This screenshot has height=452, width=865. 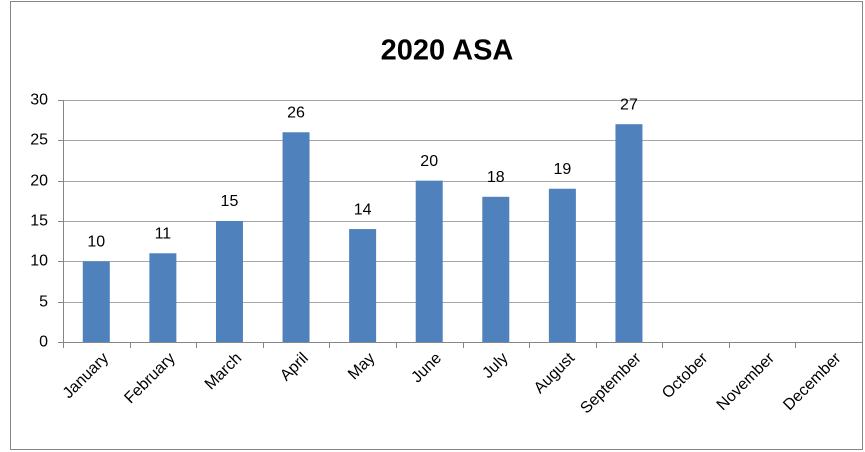 What do you see at coordinates (163, 233) in the screenshot?
I see `data-label: 11` at bounding box center [163, 233].